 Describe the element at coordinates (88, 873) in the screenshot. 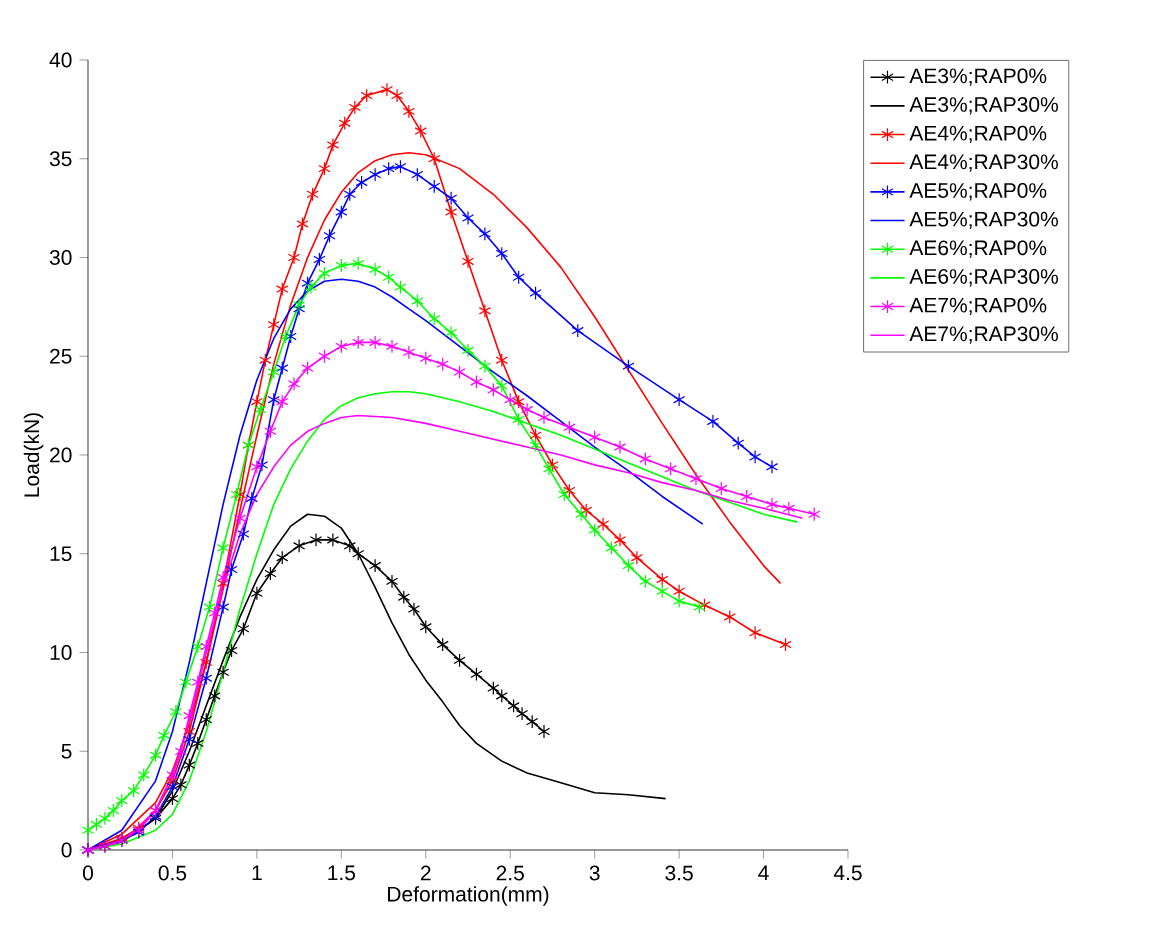

I see `x-tick-label: 0` at that location.